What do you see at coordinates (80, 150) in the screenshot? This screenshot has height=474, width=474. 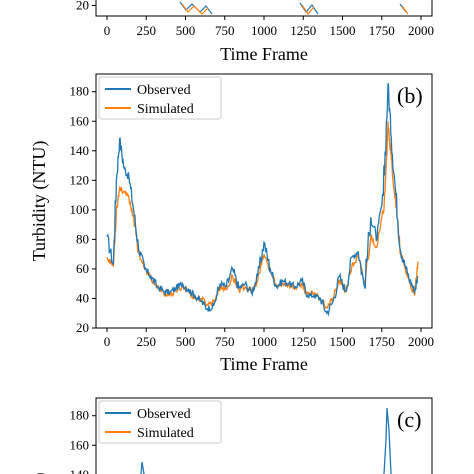 I see `panel-b-y-tick-label-140: 140` at bounding box center [80, 150].